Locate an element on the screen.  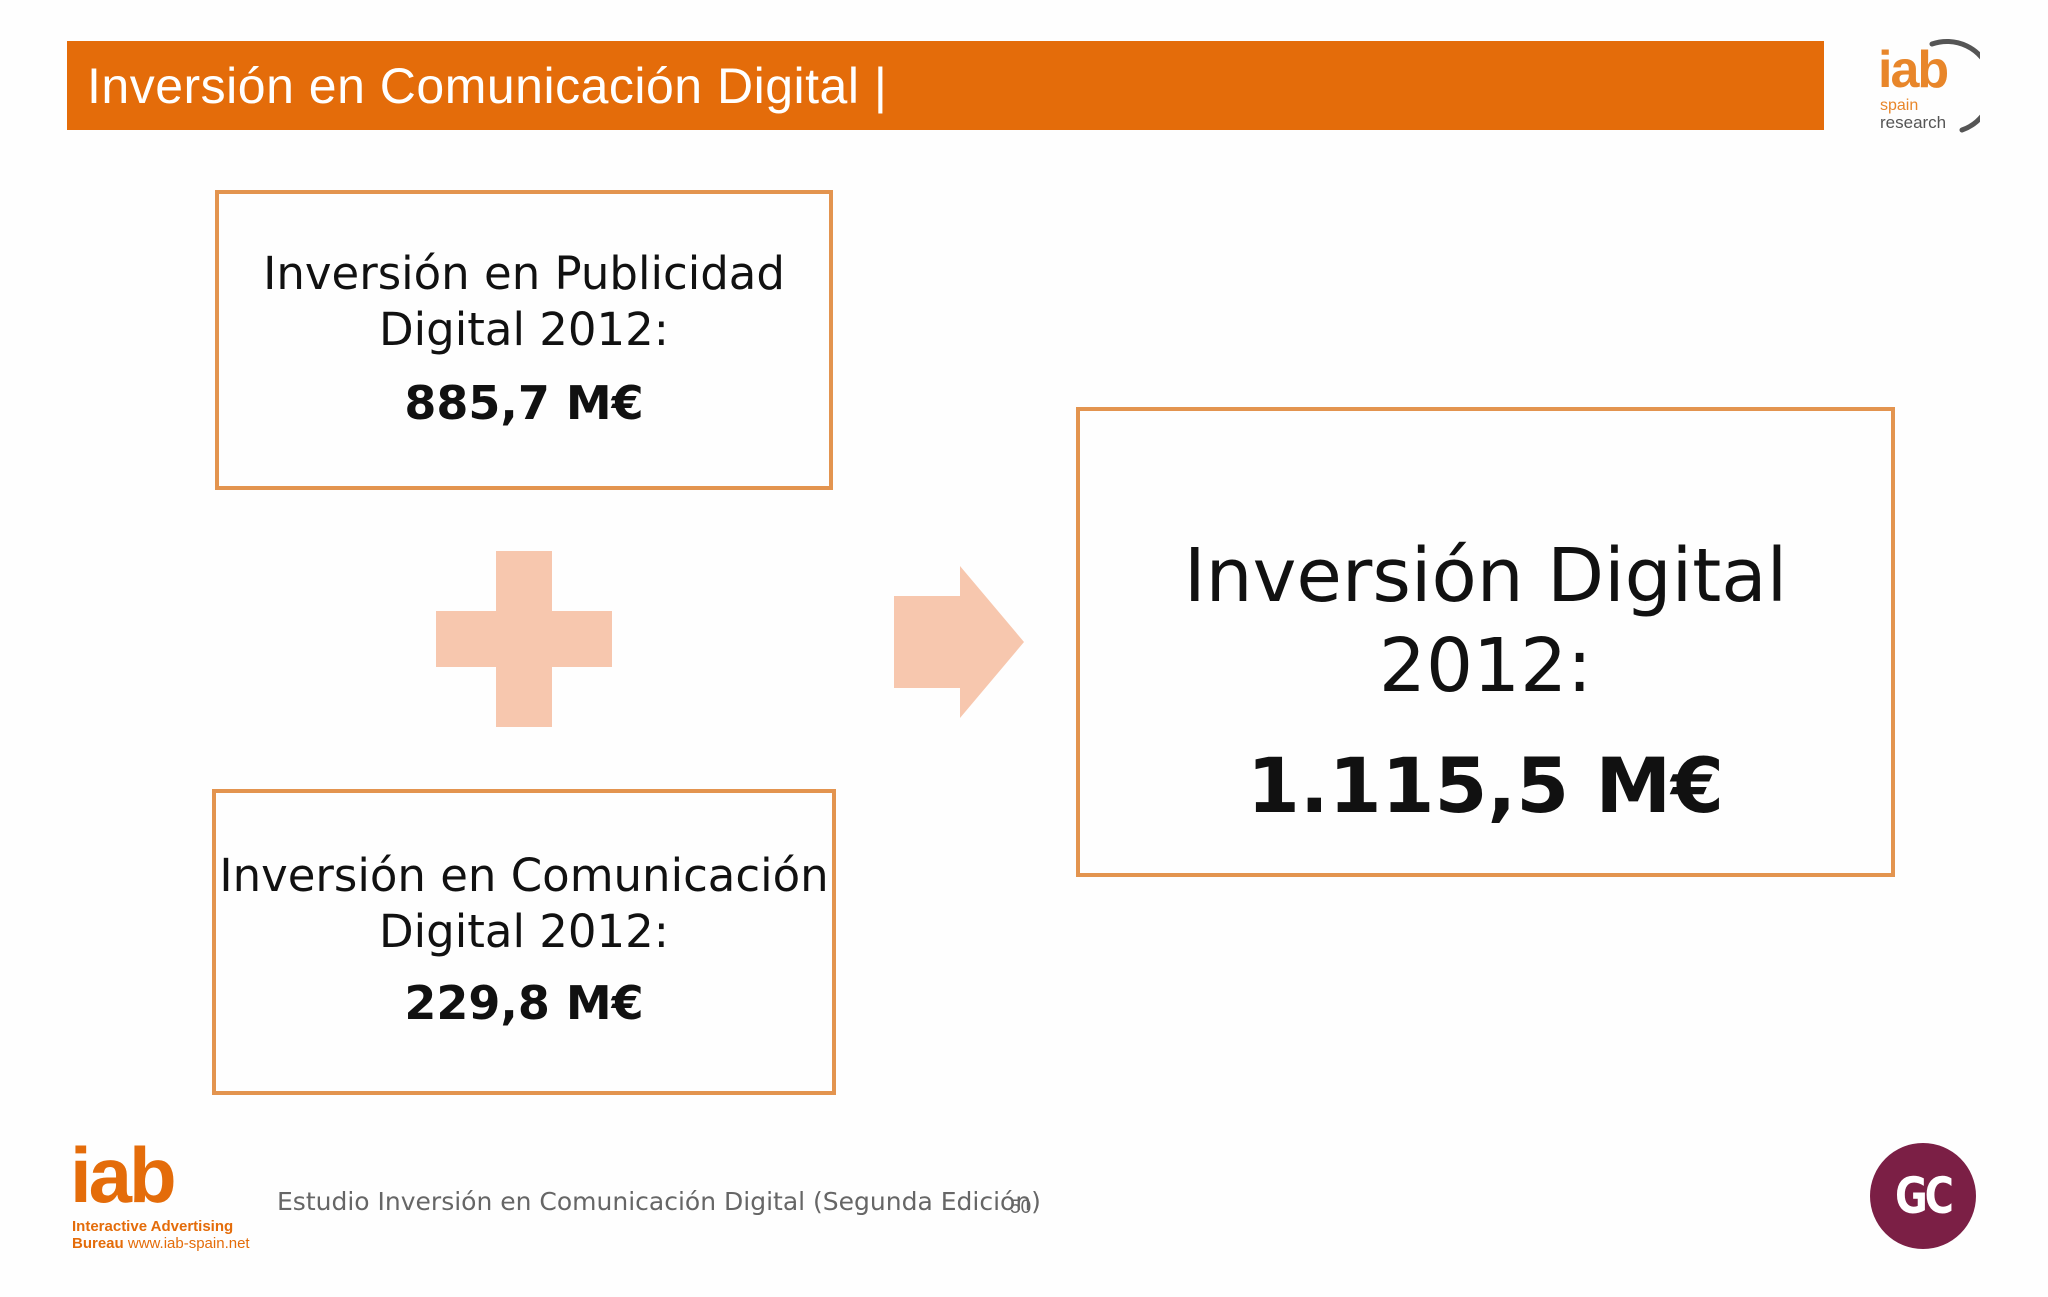
publicidad-value: 885,7 M€ is located at coordinates (524, 403).